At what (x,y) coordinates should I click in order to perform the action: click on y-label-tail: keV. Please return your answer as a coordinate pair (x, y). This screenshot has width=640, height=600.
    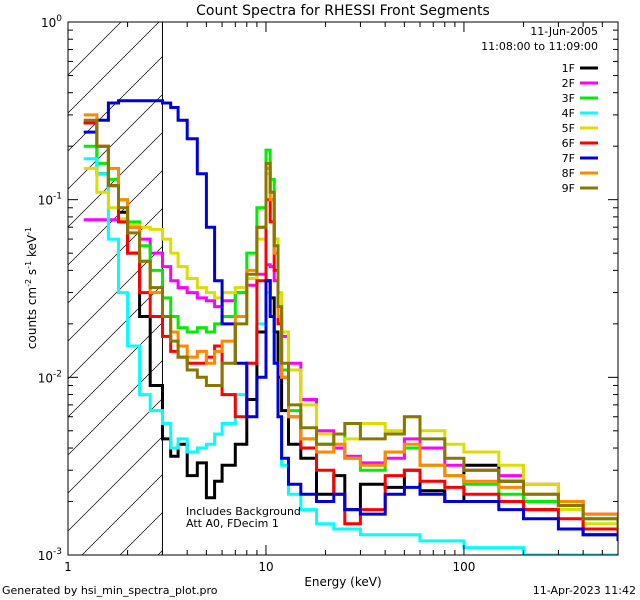
    Looking at the image, I should click on (32, 247).